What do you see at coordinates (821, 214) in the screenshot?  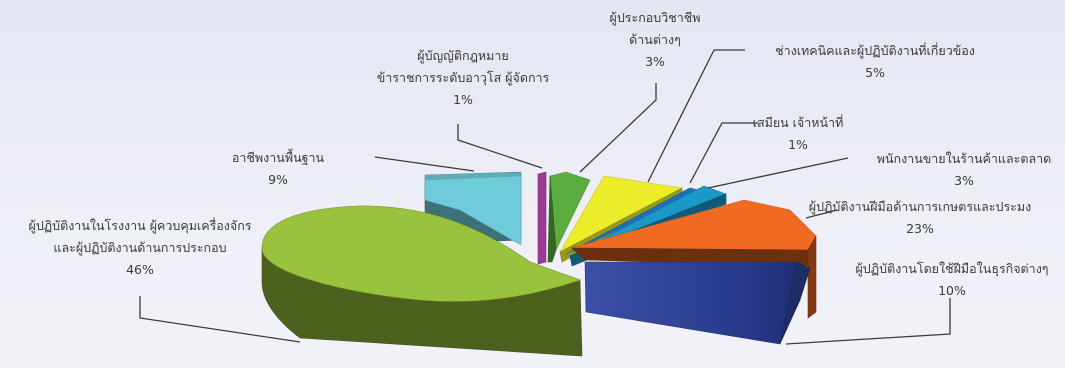 I see `leader-line-agriculture` at bounding box center [821, 214].